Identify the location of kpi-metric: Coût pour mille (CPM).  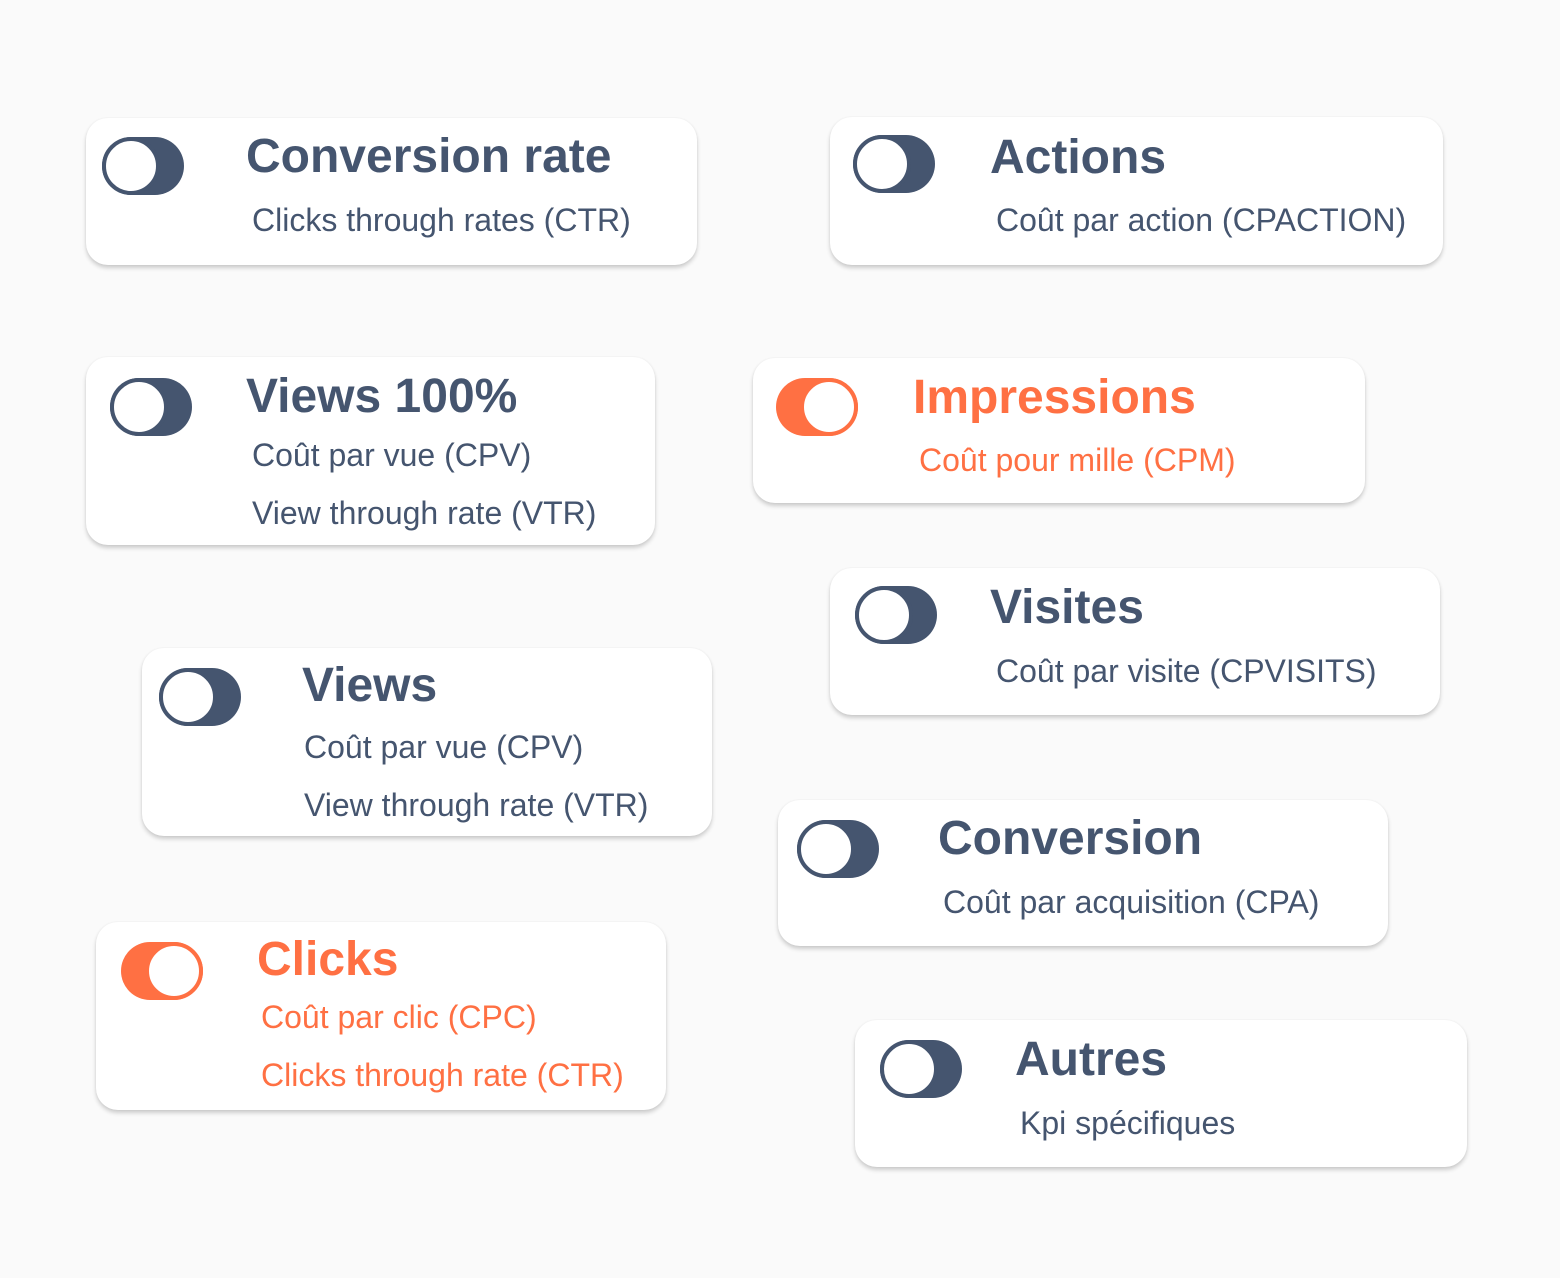
(1077, 460).